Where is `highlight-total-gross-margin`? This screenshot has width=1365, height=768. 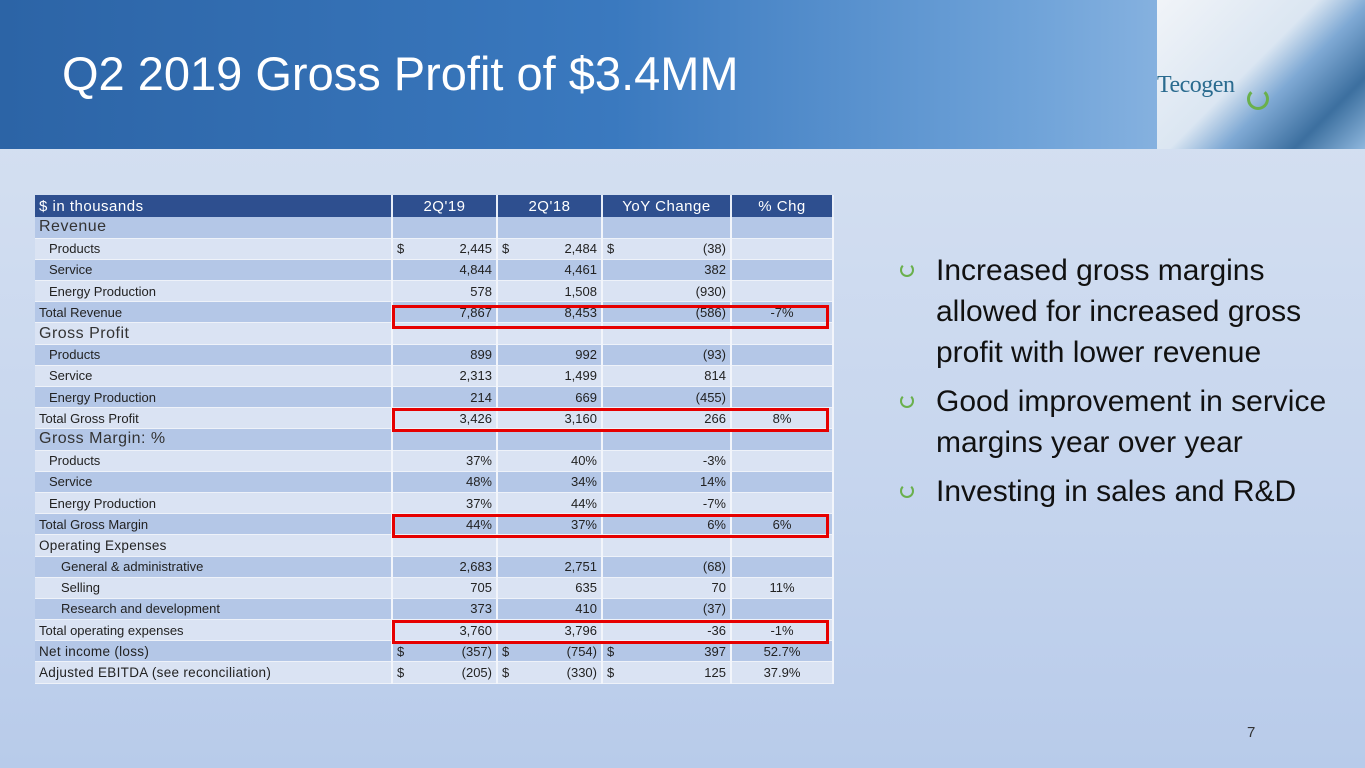
highlight-total-gross-margin is located at coordinates (610, 526).